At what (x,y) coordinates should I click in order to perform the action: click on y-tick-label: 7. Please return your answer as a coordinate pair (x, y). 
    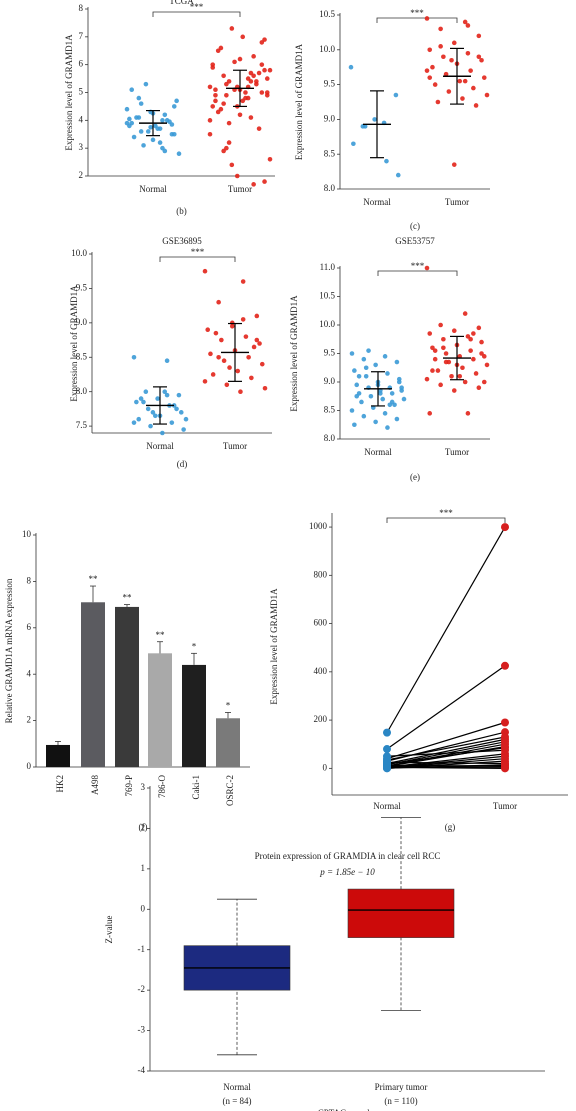
    Looking at the image, I should click on (81, 36).